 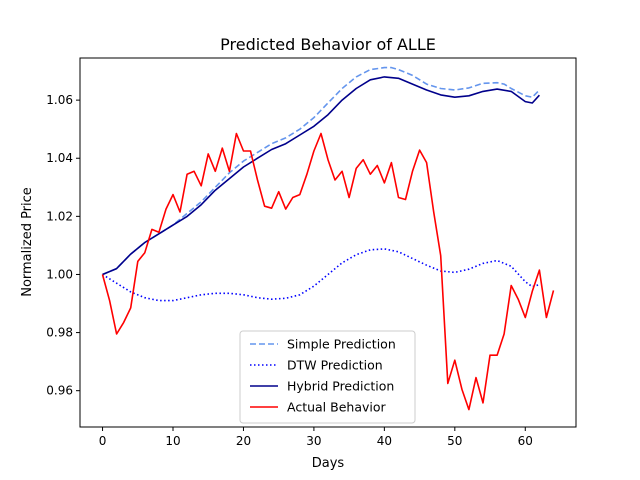 I want to click on y-tick-label: 1.00, so click(x=59, y=274).